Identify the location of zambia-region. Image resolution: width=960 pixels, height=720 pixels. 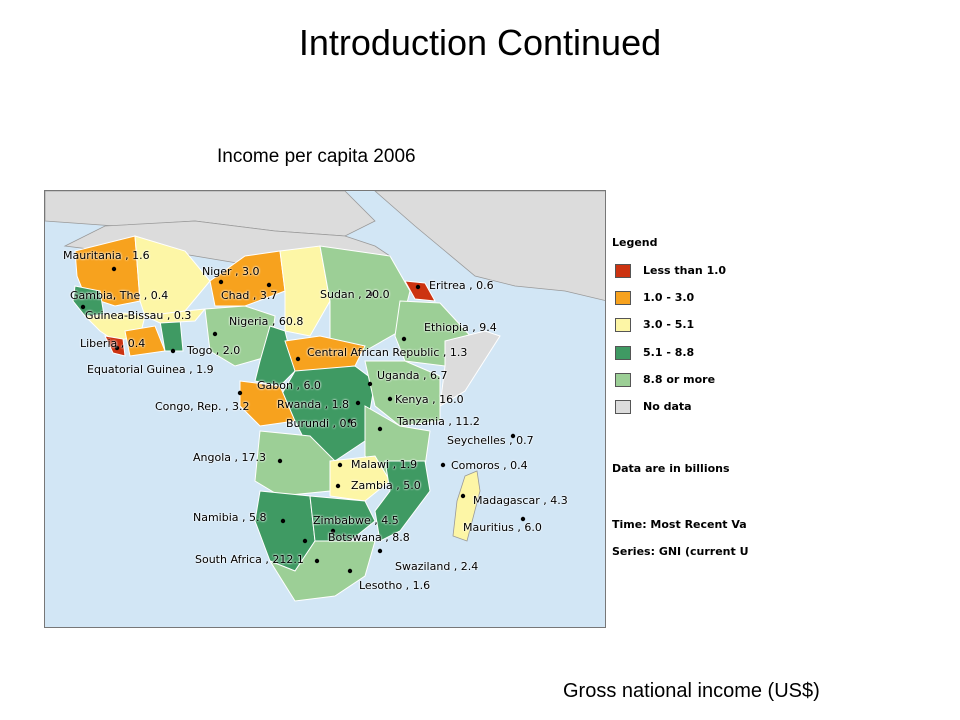
(360, 478).